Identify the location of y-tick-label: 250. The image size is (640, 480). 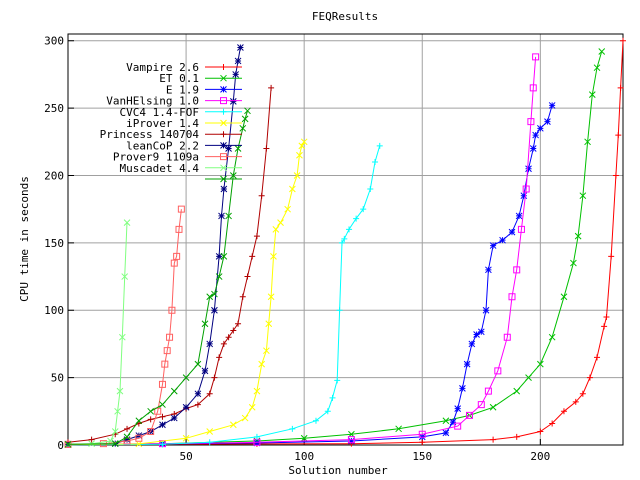
(54, 108).